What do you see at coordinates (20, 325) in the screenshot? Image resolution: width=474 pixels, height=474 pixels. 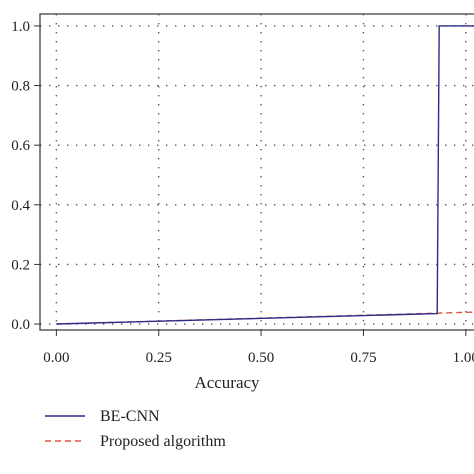 I see `y-tick-label: 0.0` at bounding box center [20, 325].